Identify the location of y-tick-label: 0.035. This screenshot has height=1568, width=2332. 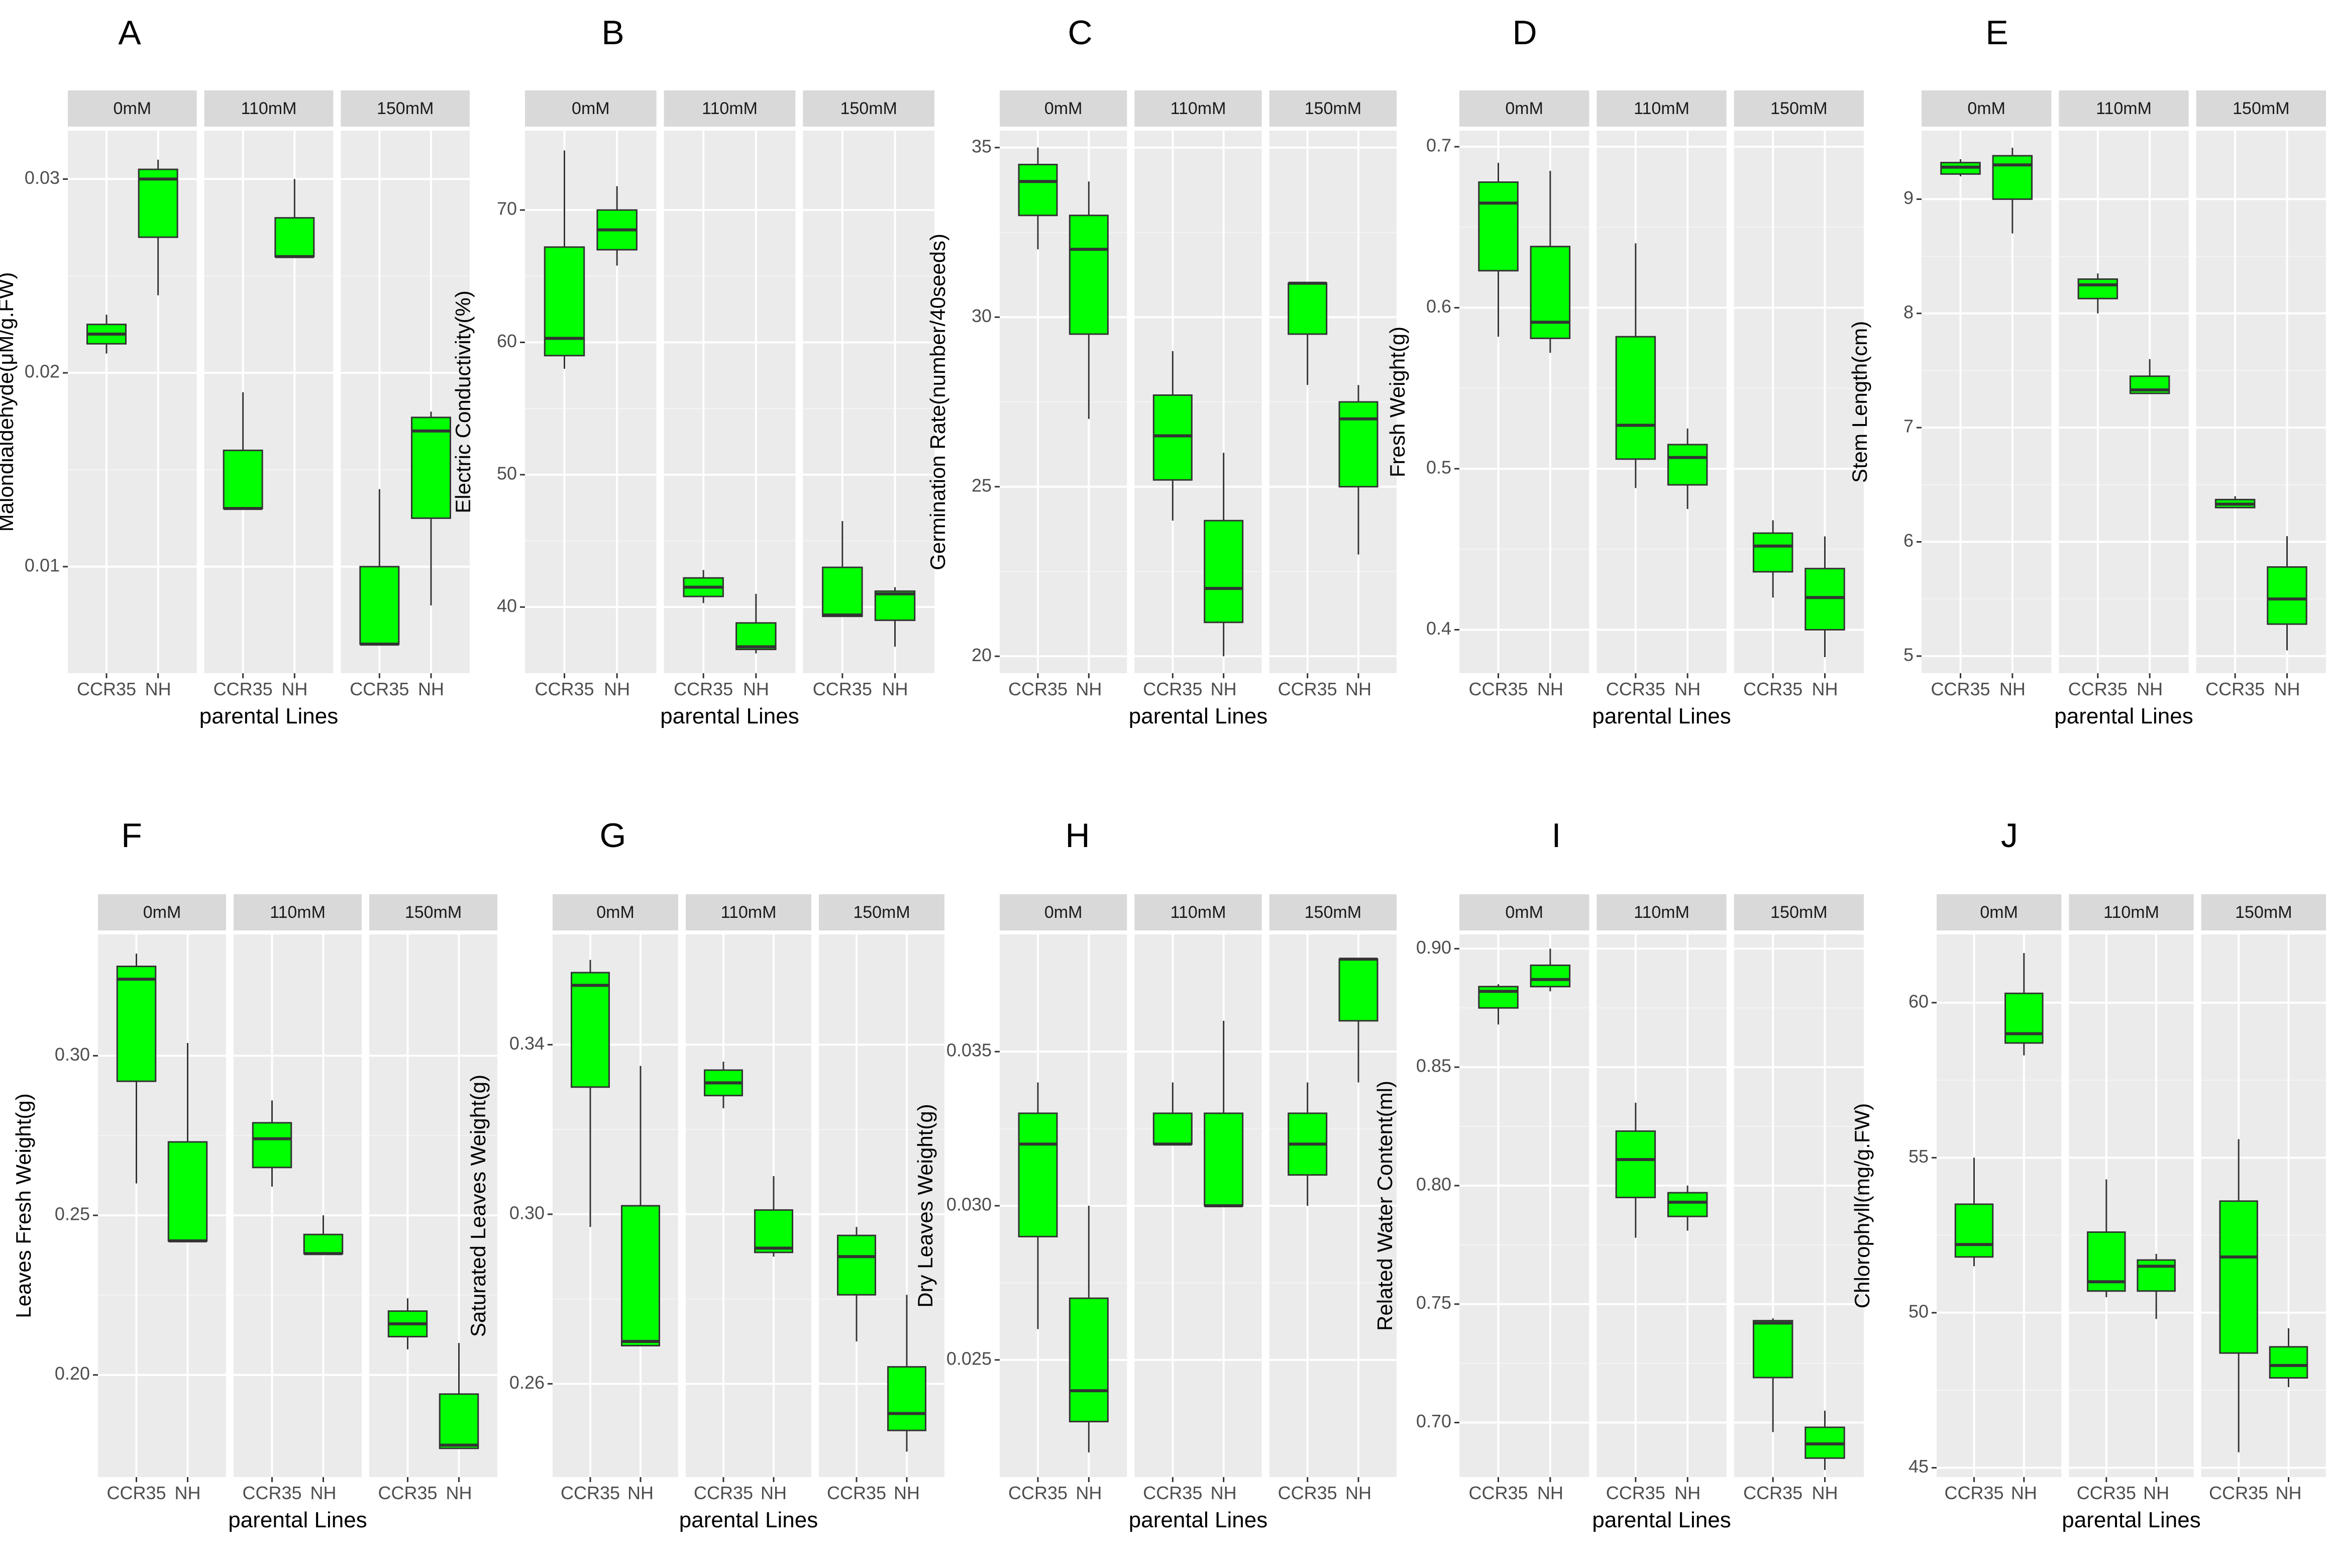
(969, 1050).